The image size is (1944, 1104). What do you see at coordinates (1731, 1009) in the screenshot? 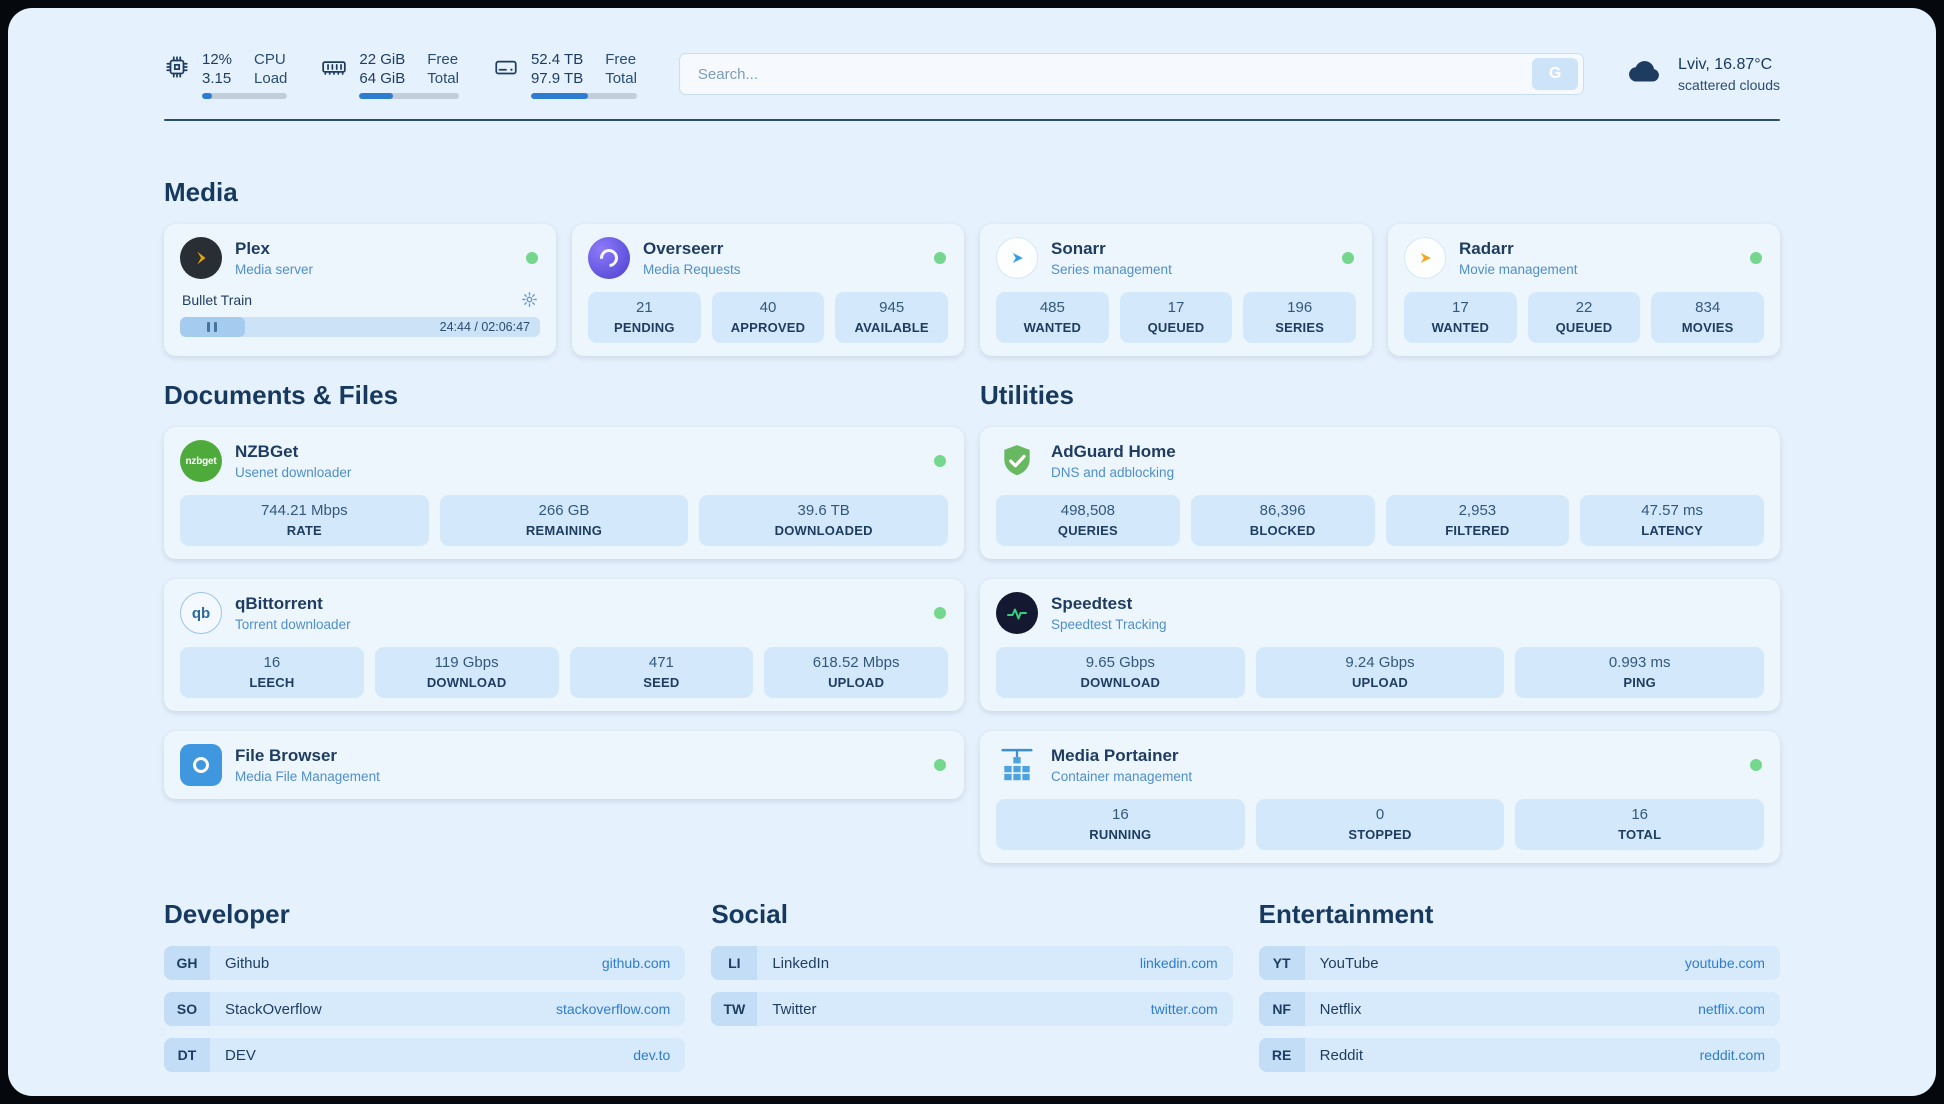
I see `bookmark-url: netflix.com` at bounding box center [1731, 1009].